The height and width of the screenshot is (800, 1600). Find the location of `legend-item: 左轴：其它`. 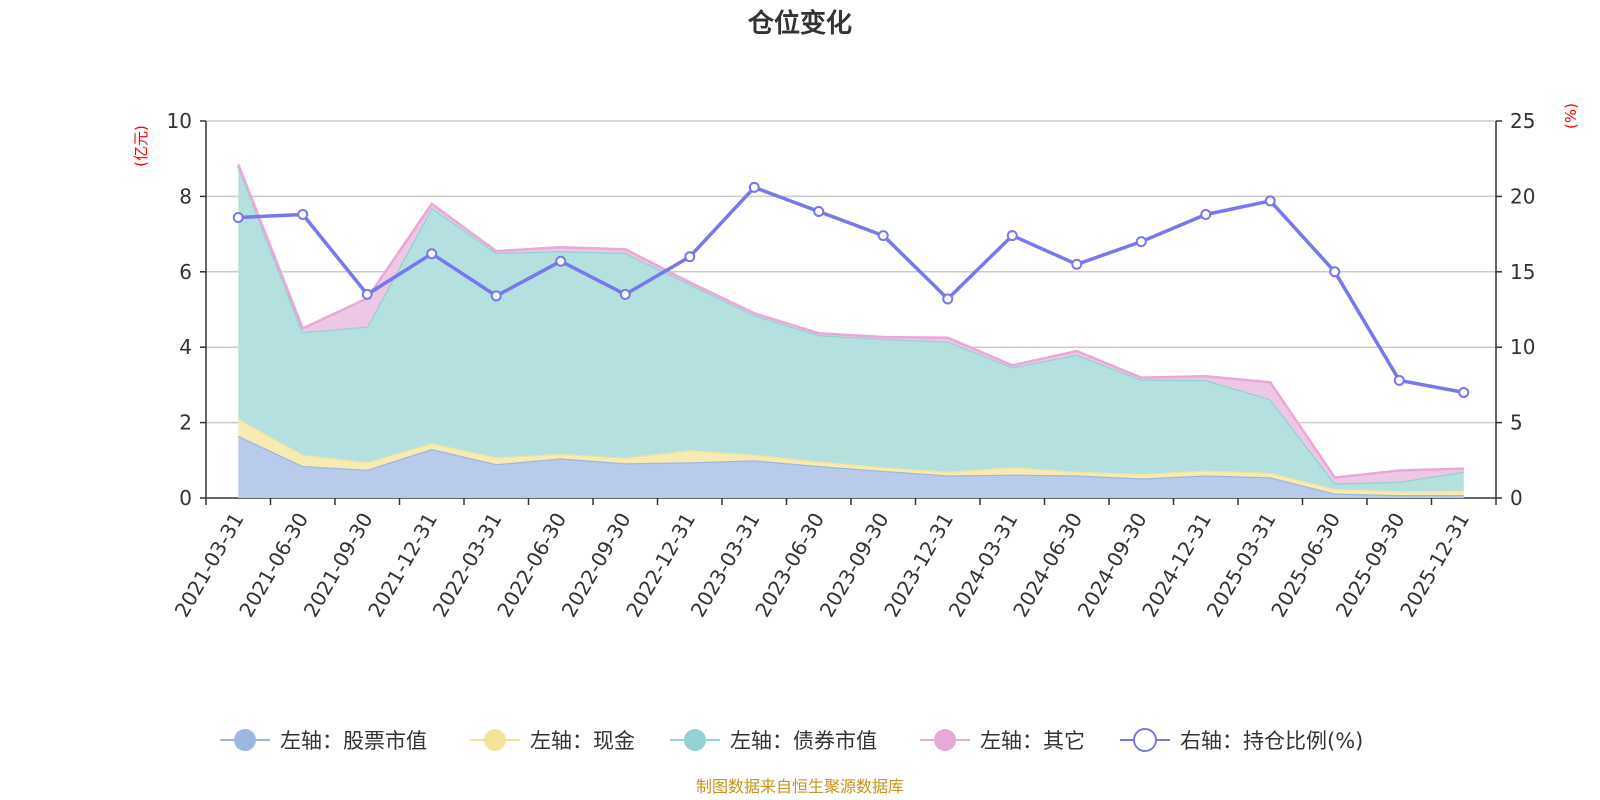

legend-item: 左轴：其它 is located at coordinates (1002, 741).